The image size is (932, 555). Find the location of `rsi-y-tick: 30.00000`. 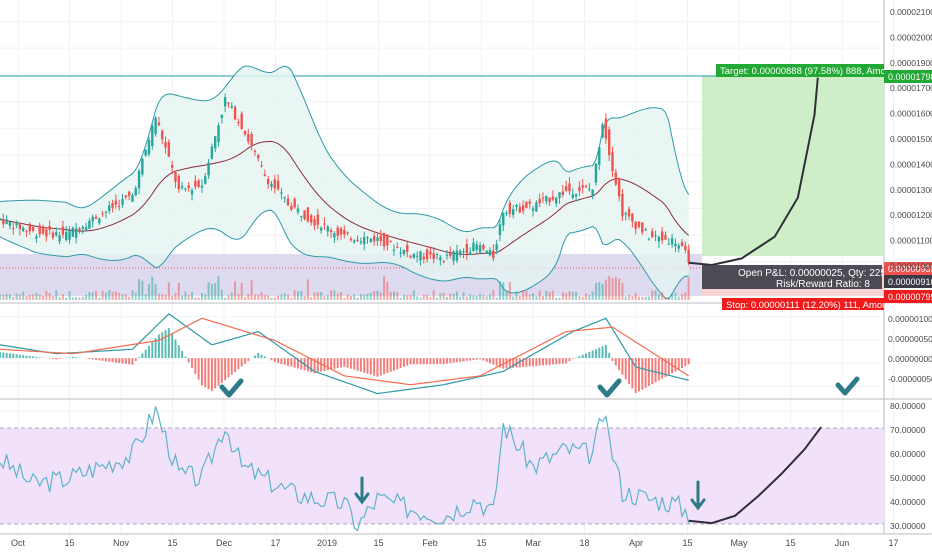

rsi-y-tick: 30.00000 is located at coordinates (908, 526).